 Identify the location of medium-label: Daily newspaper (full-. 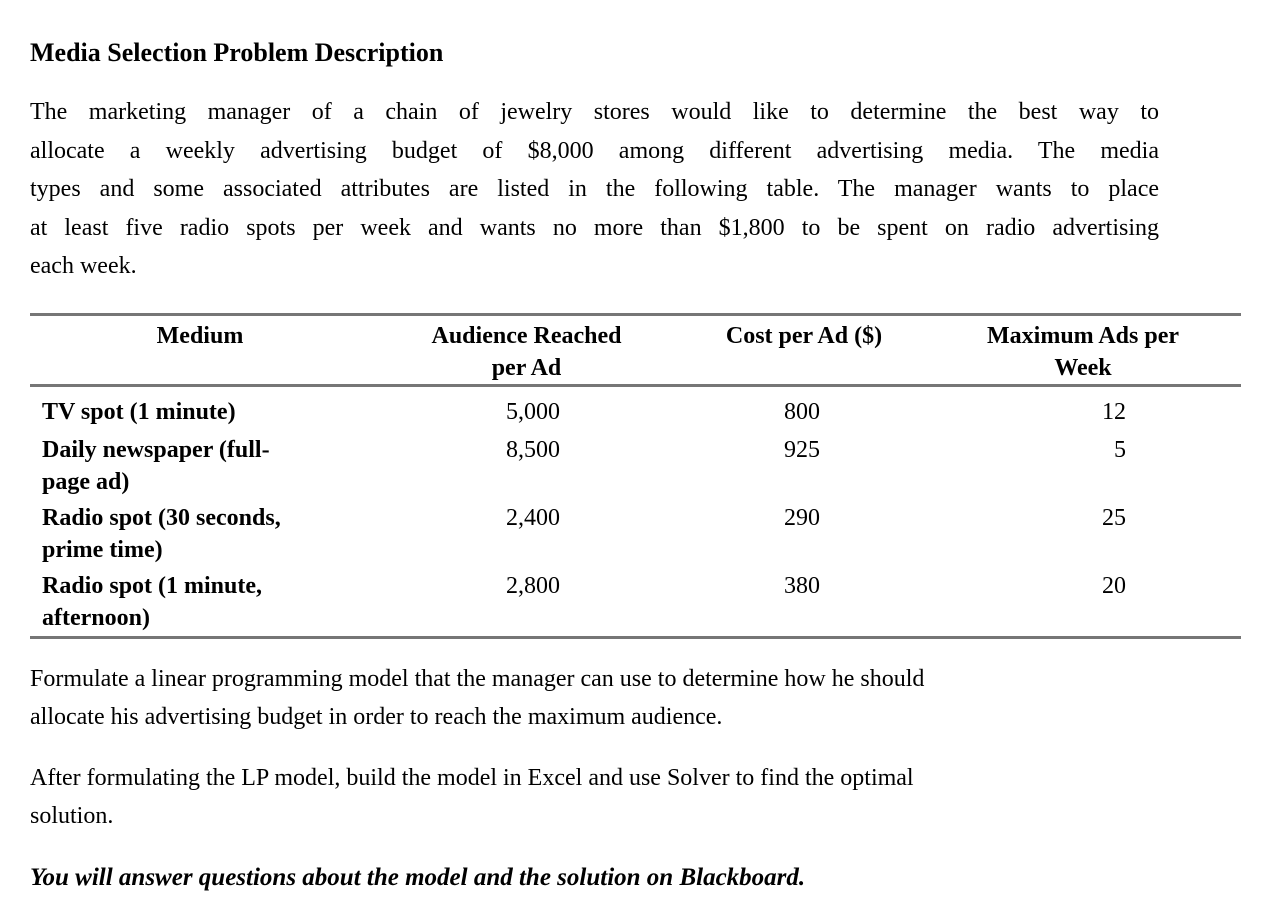
(156, 449).